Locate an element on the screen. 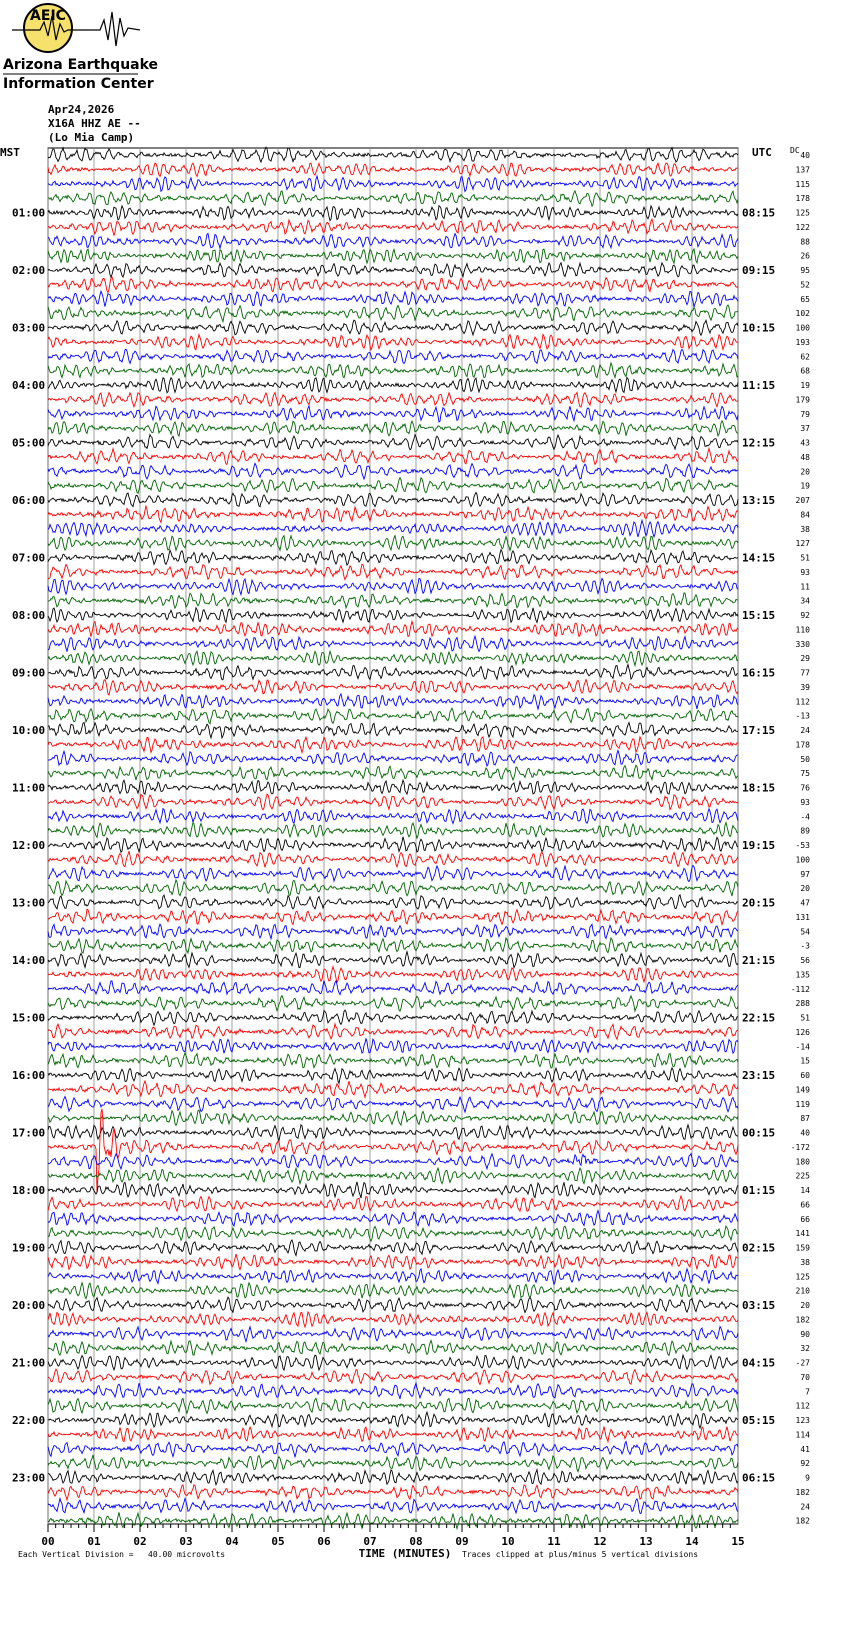 The height and width of the screenshot is (1637, 850). left-header: MST is located at coordinates (10, 152).